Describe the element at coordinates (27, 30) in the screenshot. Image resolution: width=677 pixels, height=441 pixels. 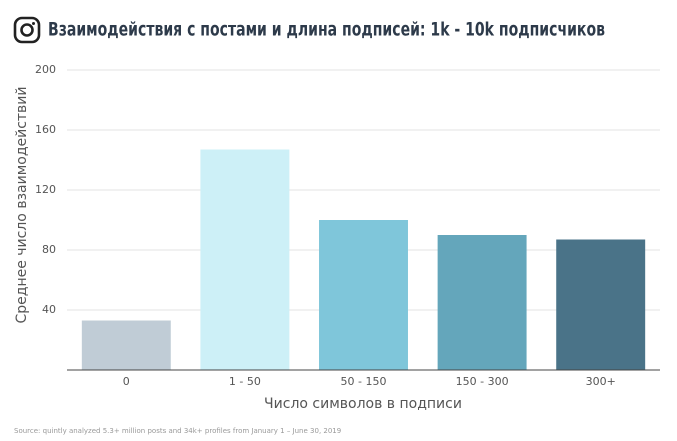
I see `instagram-icon` at that location.